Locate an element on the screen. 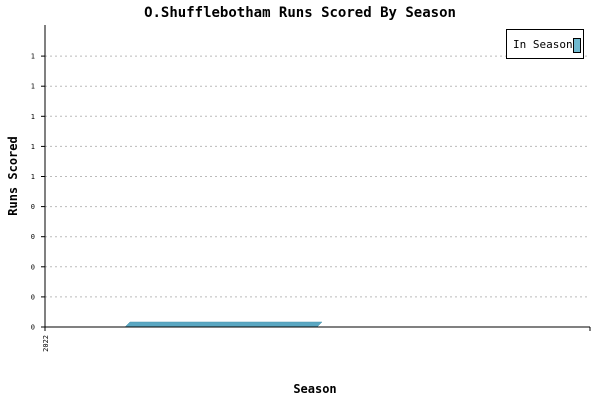 This screenshot has height=400, width=600. series-layer is located at coordinates (223, 324).